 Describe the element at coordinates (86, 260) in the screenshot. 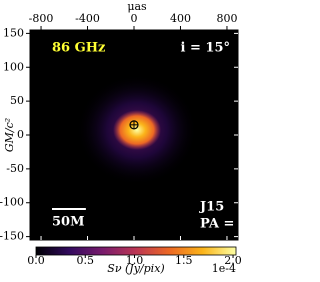

I see `colorbar-tick-label: 0.5` at that location.